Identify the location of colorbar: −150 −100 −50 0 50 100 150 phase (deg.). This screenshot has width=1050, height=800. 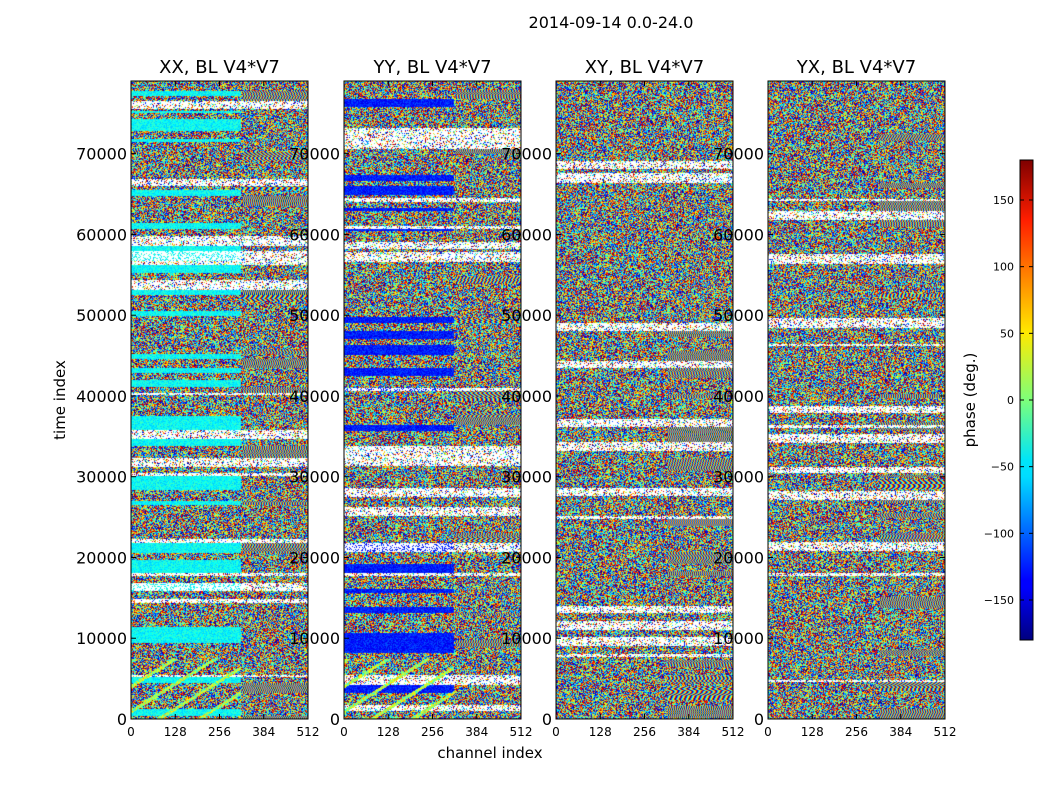
(997, 400).